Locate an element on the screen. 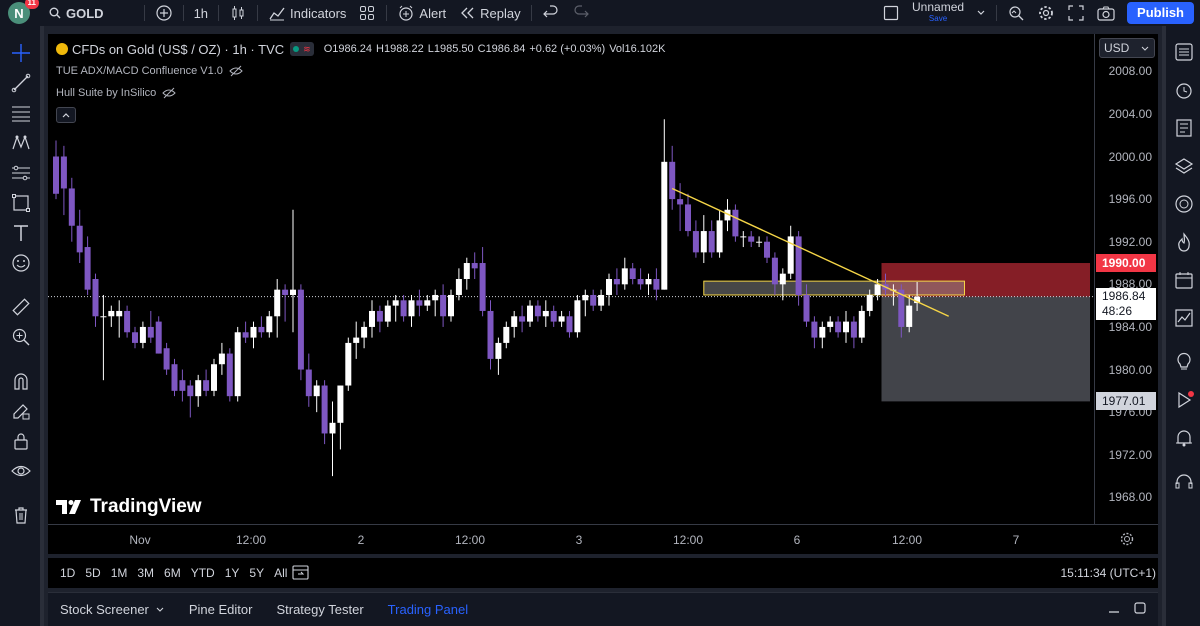 The height and width of the screenshot is (626, 1200). forecast-icon is located at coordinates (21, 173).